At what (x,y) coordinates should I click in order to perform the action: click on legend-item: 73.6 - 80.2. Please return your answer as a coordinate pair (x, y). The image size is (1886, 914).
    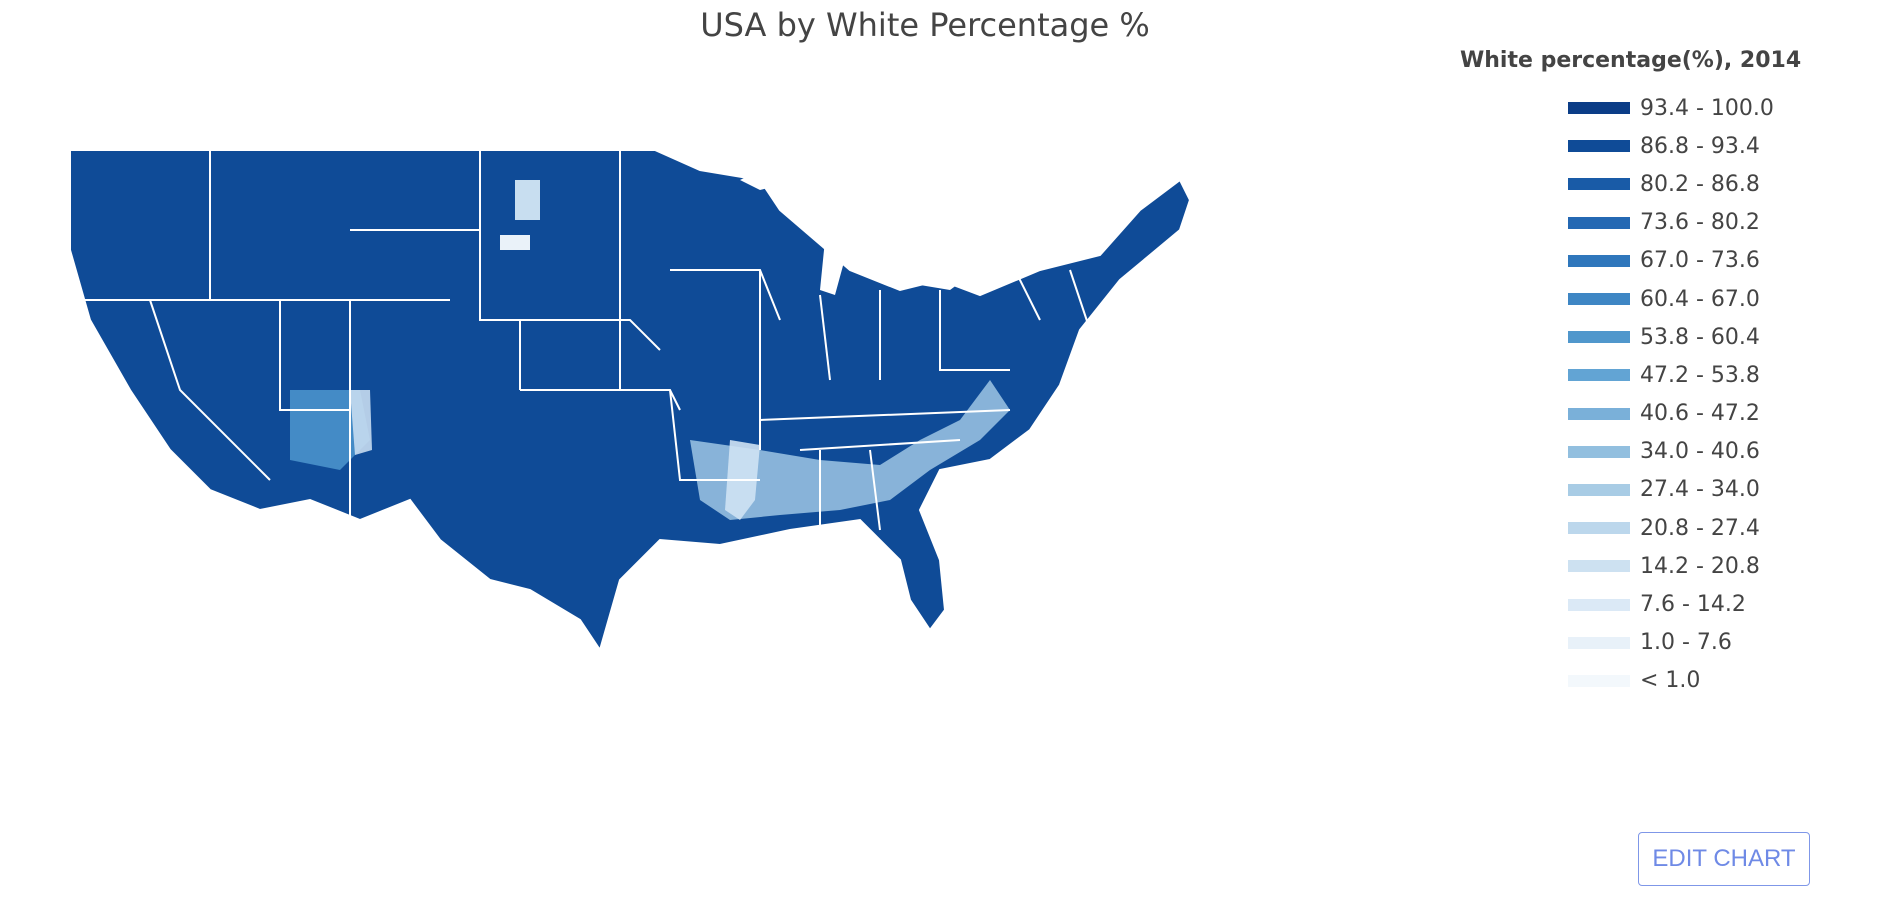
    Looking at the image, I should click on (1724, 223).